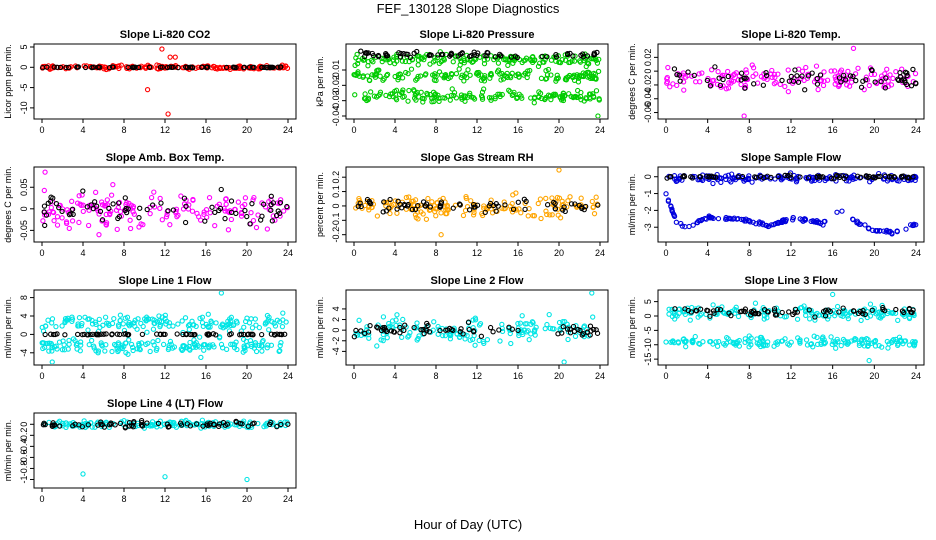  What do you see at coordinates (24, 469) in the screenshot?
I see `y-tick-label: -0.8` at bounding box center [24, 469].